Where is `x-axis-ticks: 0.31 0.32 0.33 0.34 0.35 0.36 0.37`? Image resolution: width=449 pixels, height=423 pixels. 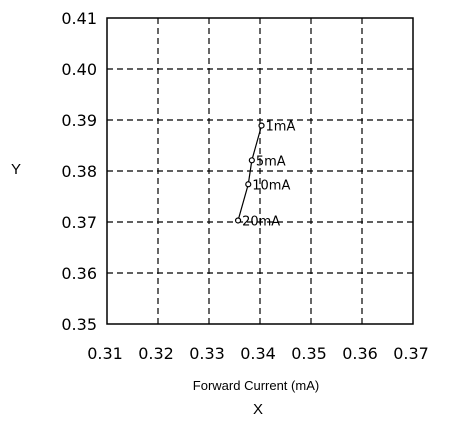
x-axis-ticks: 0.31 0.32 0.33 0.34 0.35 0.36 0.37 is located at coordinates (258, 353).